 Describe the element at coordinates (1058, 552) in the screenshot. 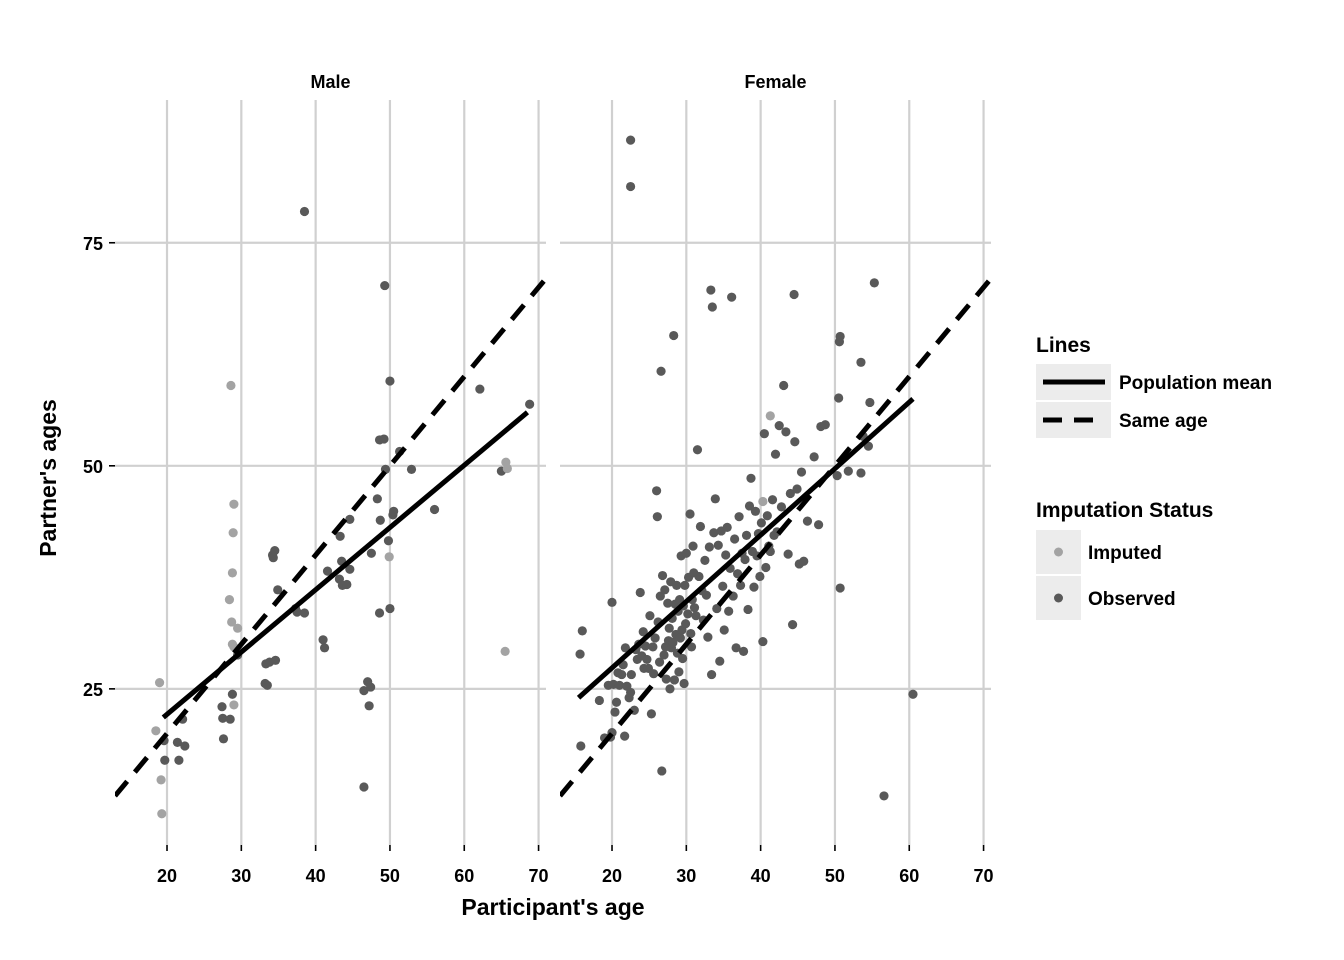

I see `legend-key-imputed-point` at that location.